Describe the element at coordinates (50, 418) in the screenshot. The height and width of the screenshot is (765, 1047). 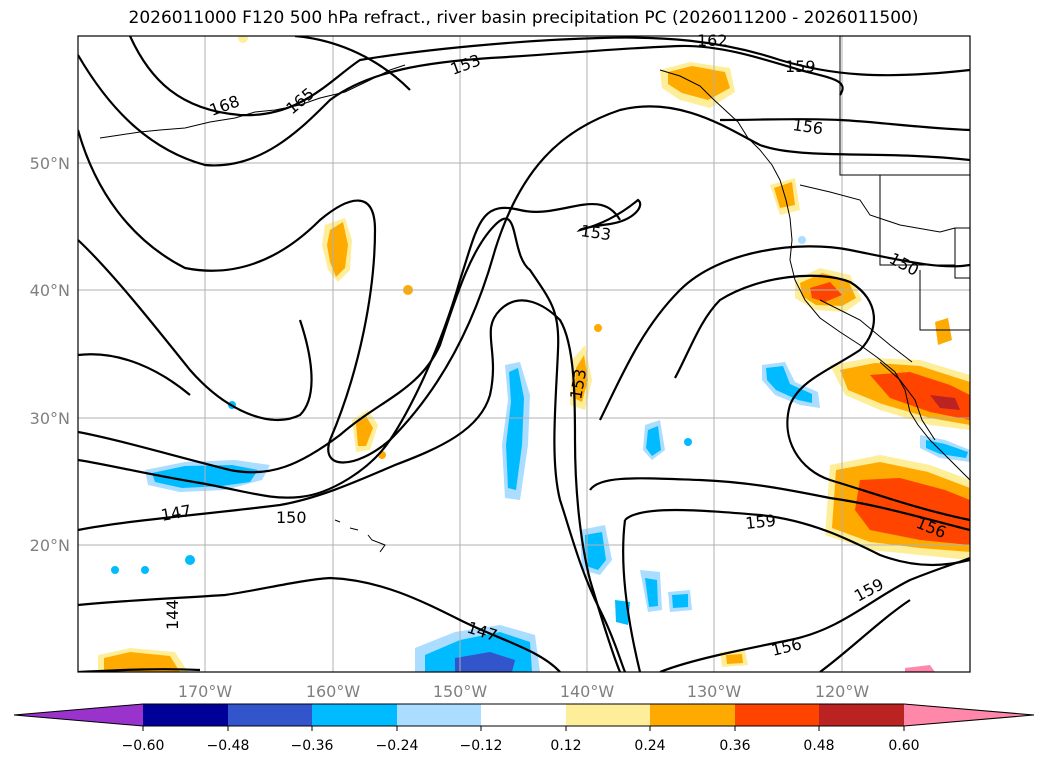
I see `lat-label-30n: 30°N` at that location.